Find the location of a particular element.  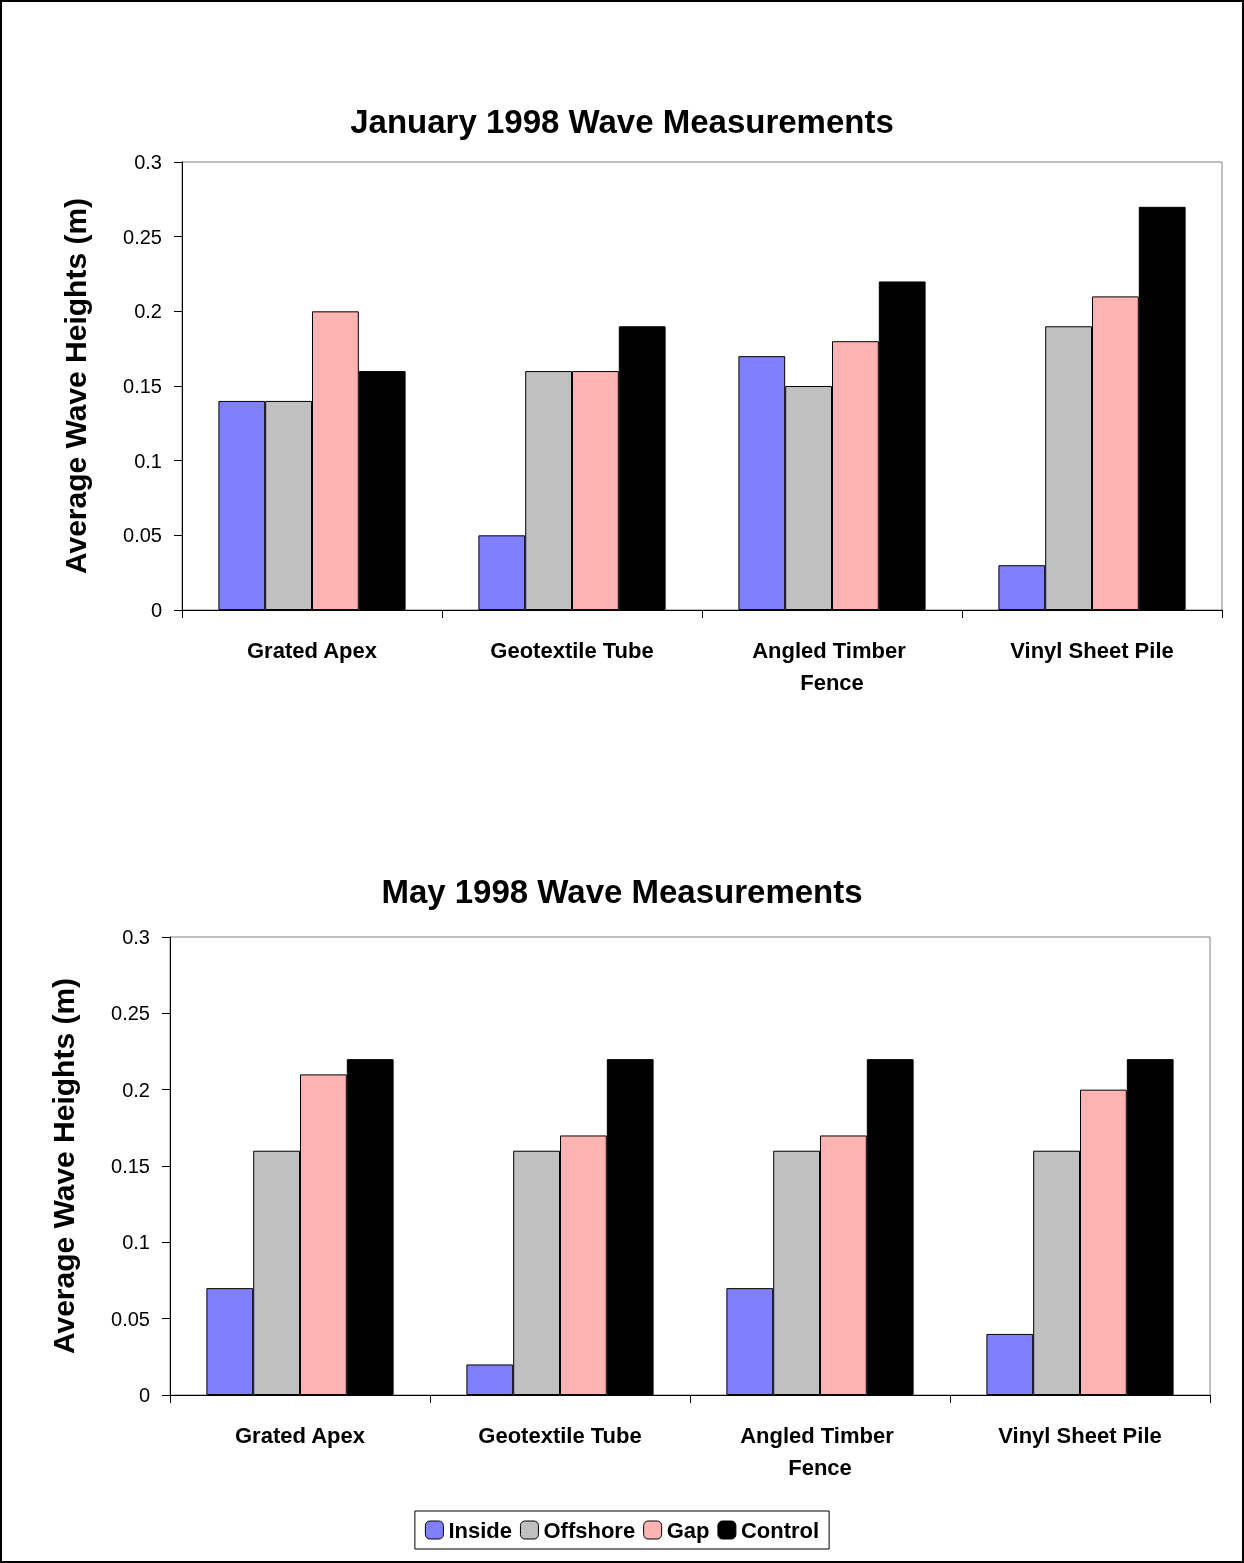

chart-title: May 1998 Wave Measurements is located at coordinates (622, 891).